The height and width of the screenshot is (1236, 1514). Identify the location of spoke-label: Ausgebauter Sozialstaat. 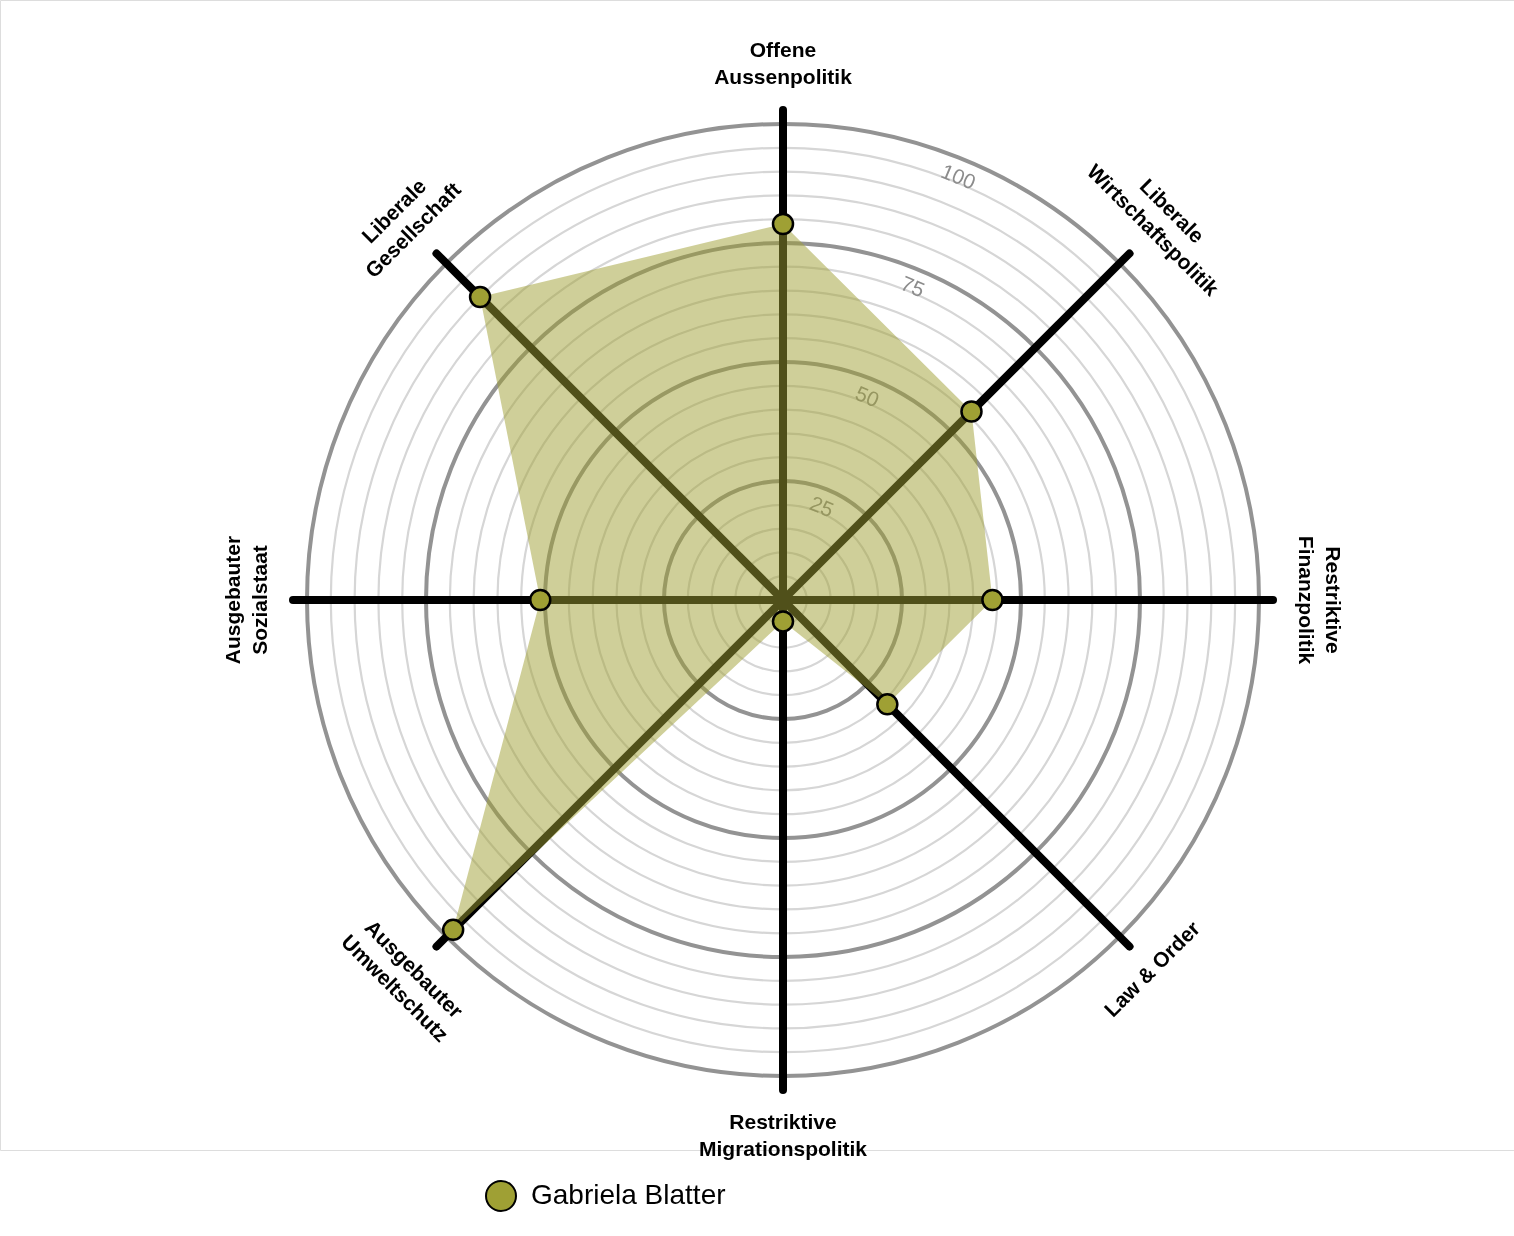
(246, 600).